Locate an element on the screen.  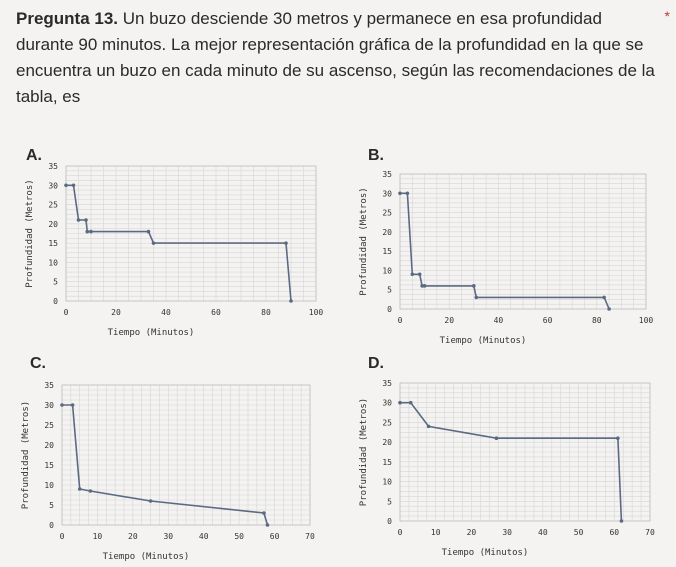
option-c-label: C. is located at coordinates (38, 363).